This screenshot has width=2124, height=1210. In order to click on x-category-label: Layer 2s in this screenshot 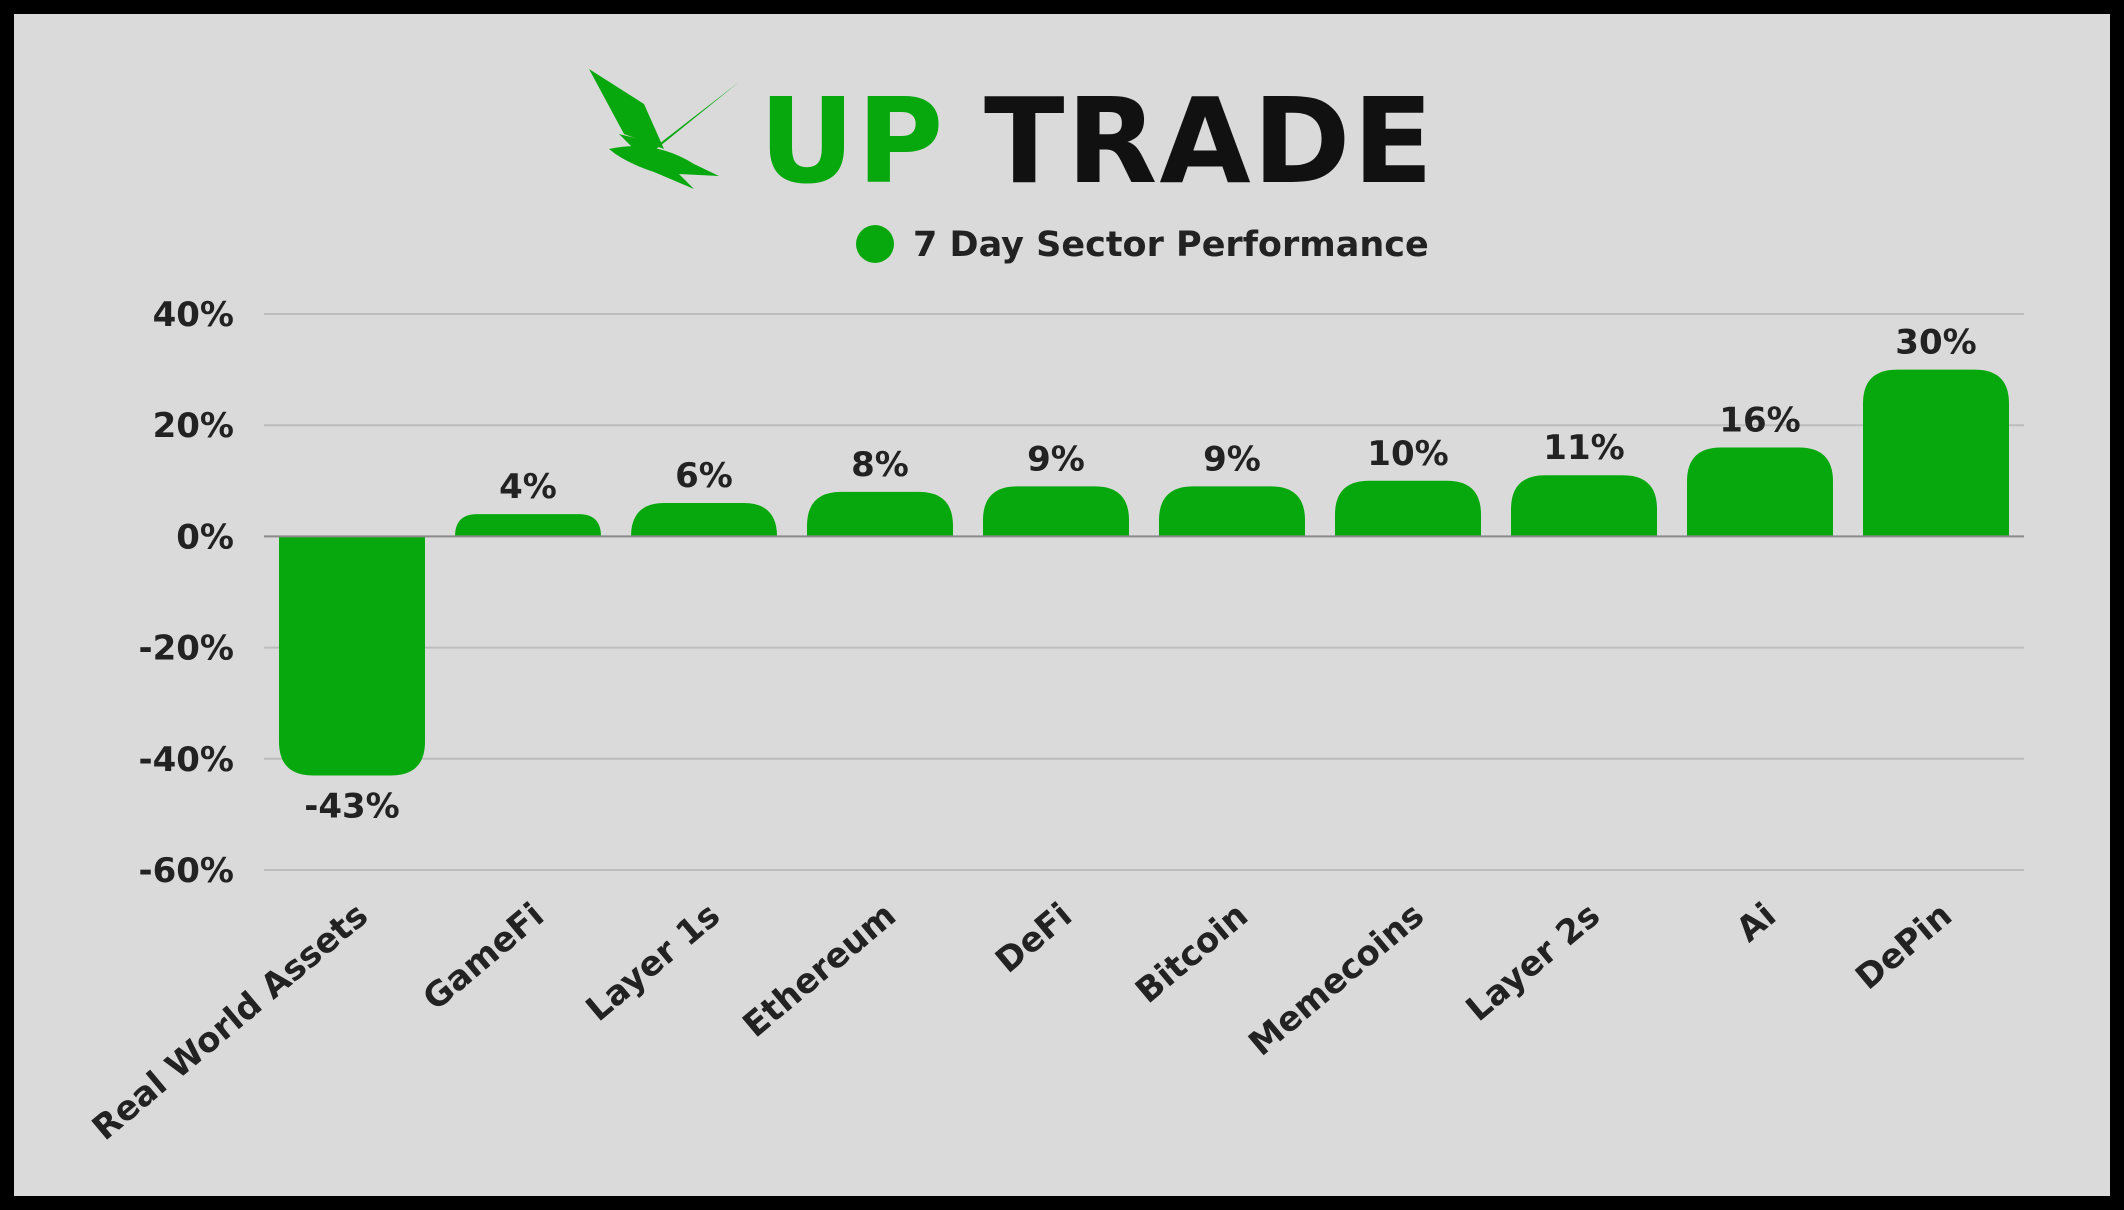, I will do `click(1533, 962)`.